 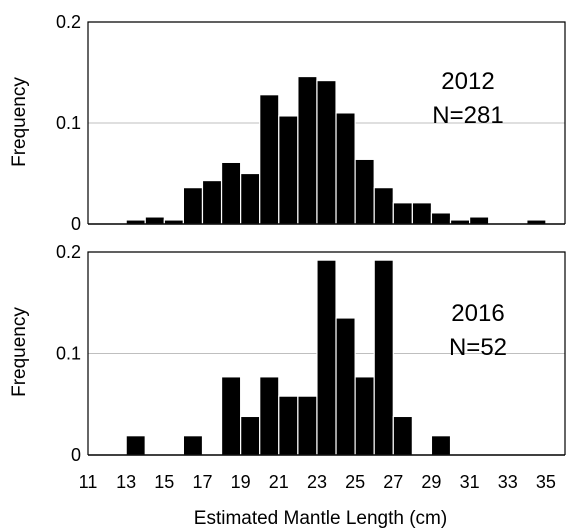 What do you see at coordinates (202, 482) in the screenshot?
I see `x-tick-label: 17` at bounding box center [202, 482].